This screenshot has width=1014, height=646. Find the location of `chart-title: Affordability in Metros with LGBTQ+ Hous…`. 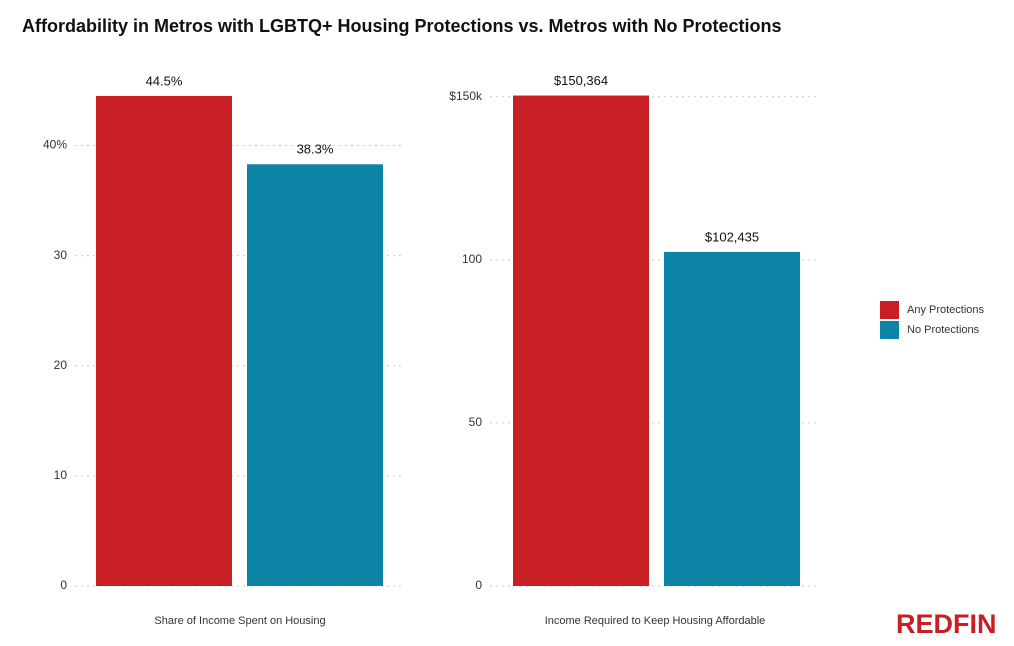

chart-title: Affordability in Metros with LGBTQ+ Hous… is located at coordinates (402, 26).